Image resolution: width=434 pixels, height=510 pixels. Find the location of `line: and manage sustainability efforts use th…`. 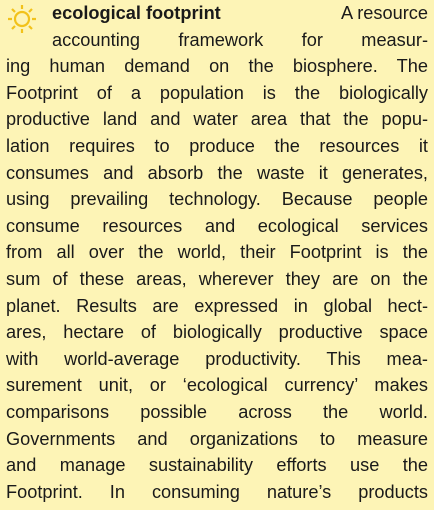

line: and manage sustainability efforts use th… is located at coordinates (217, 465).